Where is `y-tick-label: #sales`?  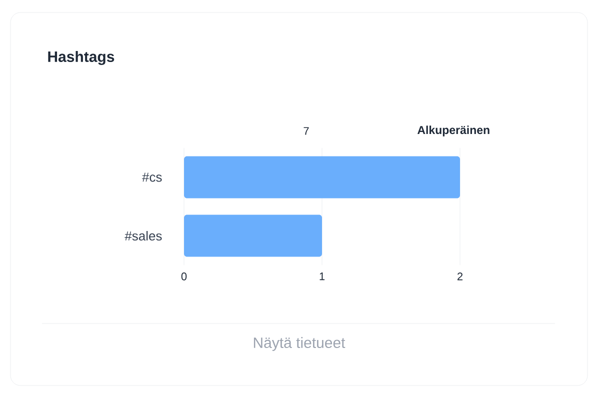 y-tick-label: #sales is located at coordinates (143, 235).